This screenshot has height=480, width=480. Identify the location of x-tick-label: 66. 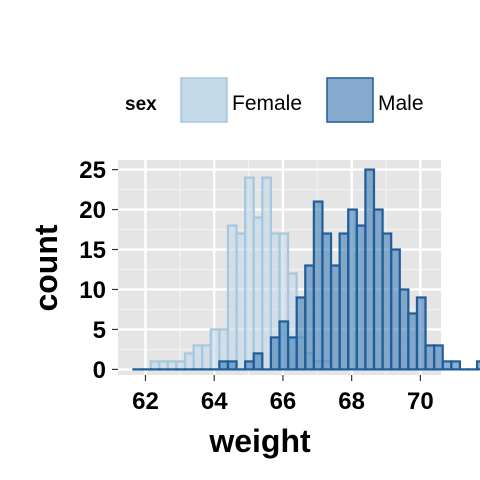
(283, 401).